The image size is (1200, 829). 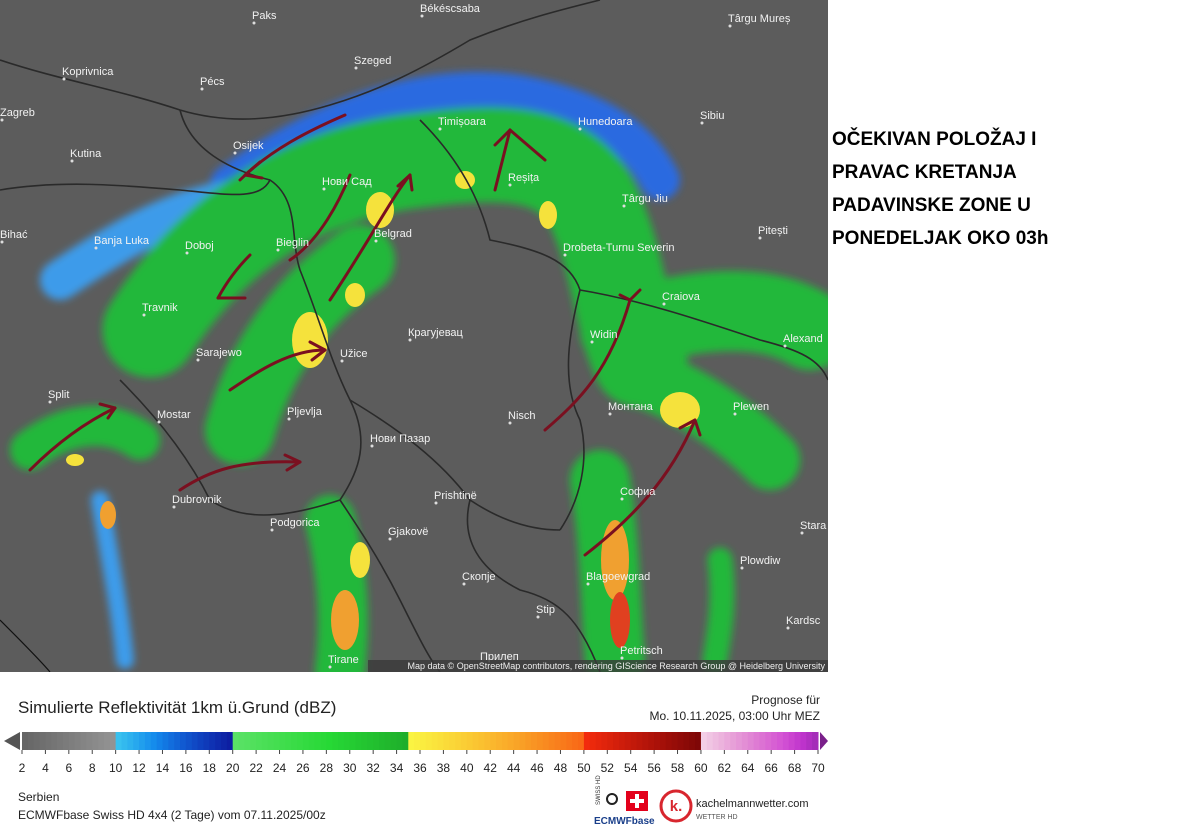 What do you see at coordinates (561, 768) in the screenshot?
I see `scale-tick-label: 48` at bounding box center [561, 768].